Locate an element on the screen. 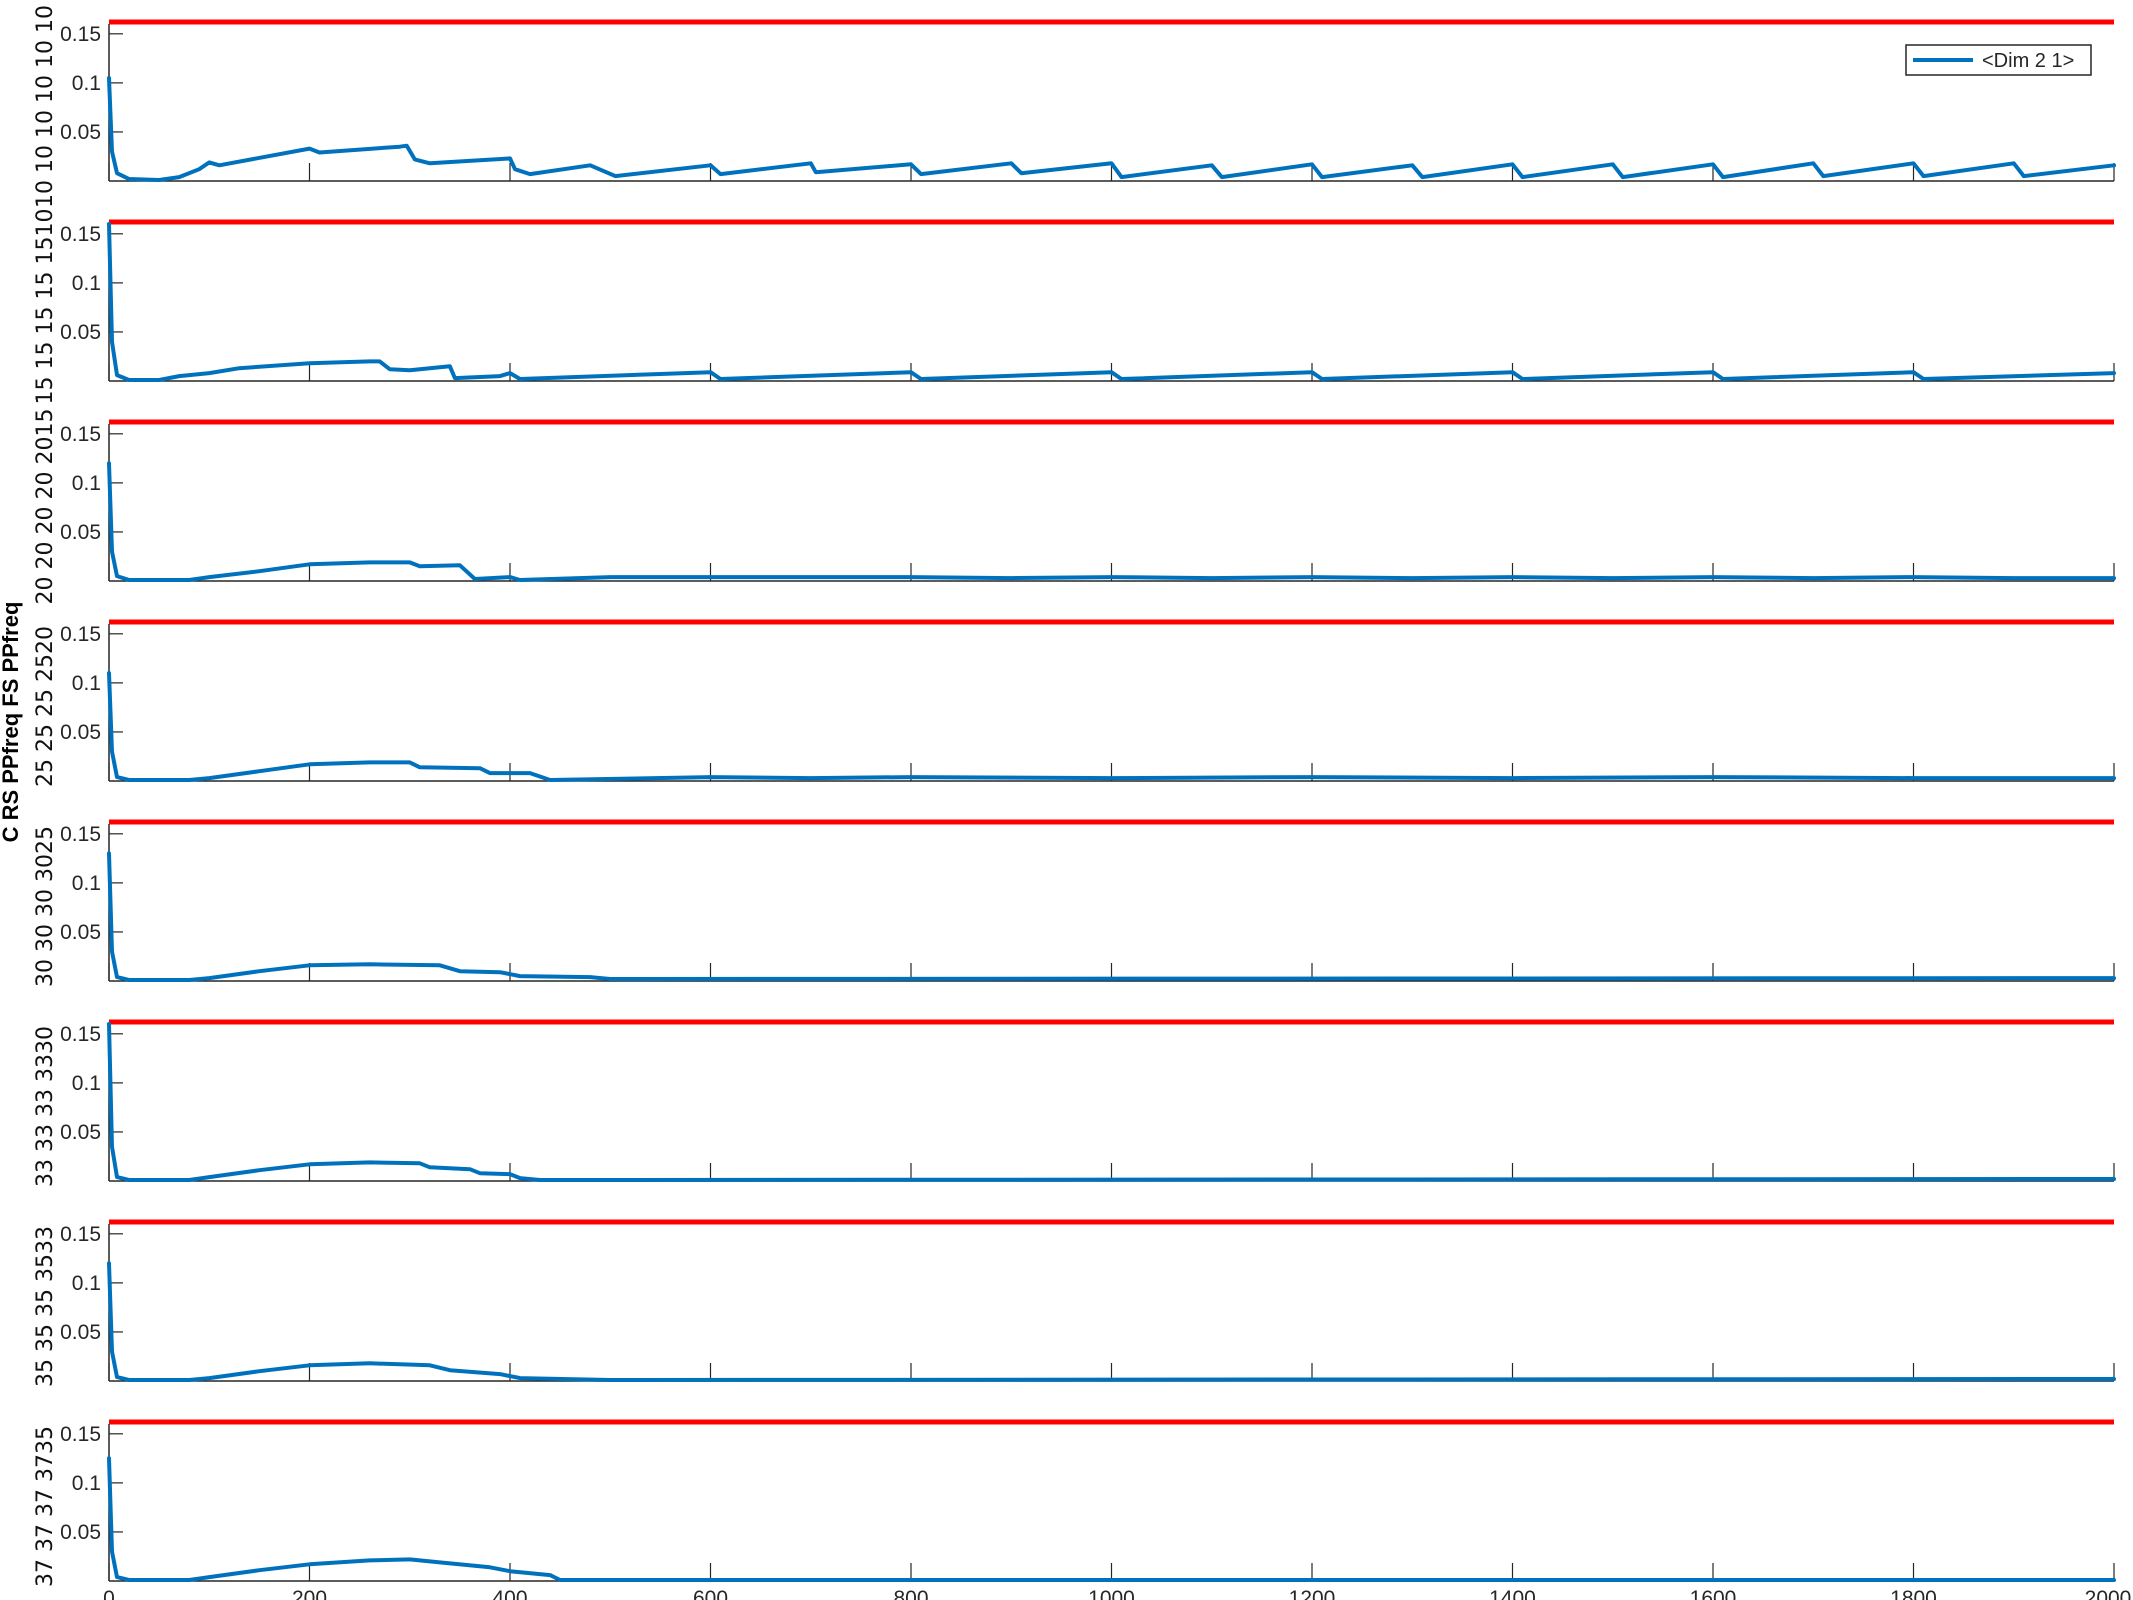  legend-label: <Dim 2 1> is located at coordinates (2028, 61).